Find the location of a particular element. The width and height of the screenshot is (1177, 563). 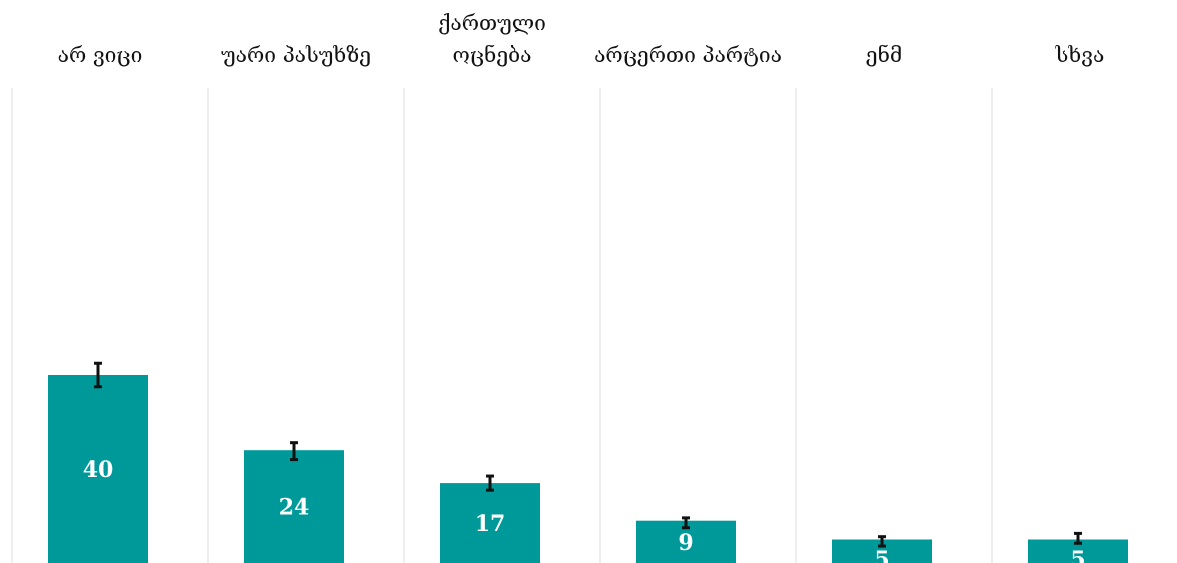

category-label-3: არცერთი პარტია is located at coordinates (688, 55).